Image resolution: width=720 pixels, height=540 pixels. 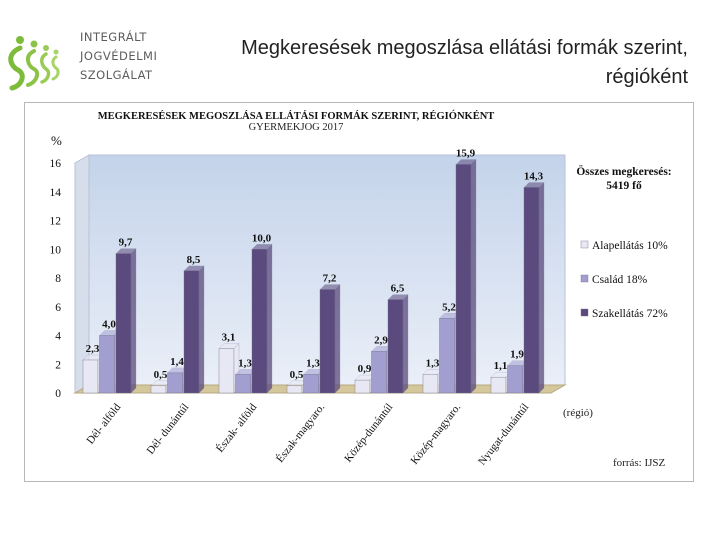 What do you see at coordinates (103, 424) in the screenshot?
I see `x-tick-label: Dél- alföld` at bounding box center [103, 424].